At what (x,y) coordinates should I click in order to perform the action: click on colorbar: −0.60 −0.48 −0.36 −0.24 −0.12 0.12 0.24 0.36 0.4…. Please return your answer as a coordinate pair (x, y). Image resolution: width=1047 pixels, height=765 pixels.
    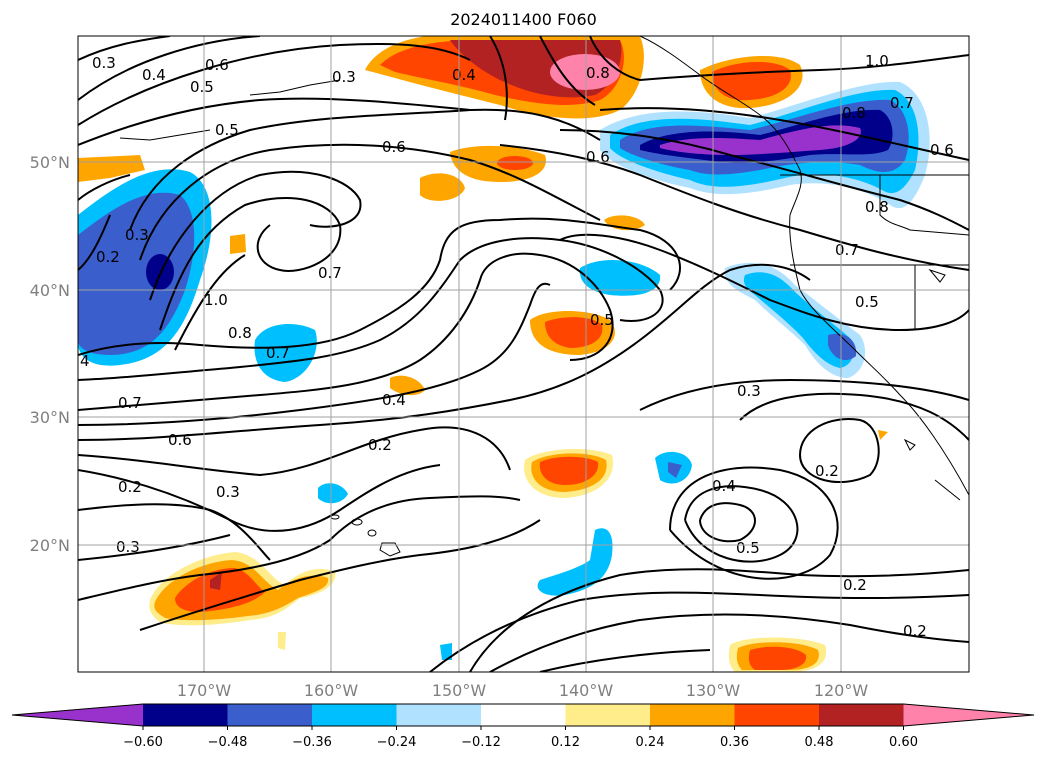
    Looking at the image, I should click on (523, 726).